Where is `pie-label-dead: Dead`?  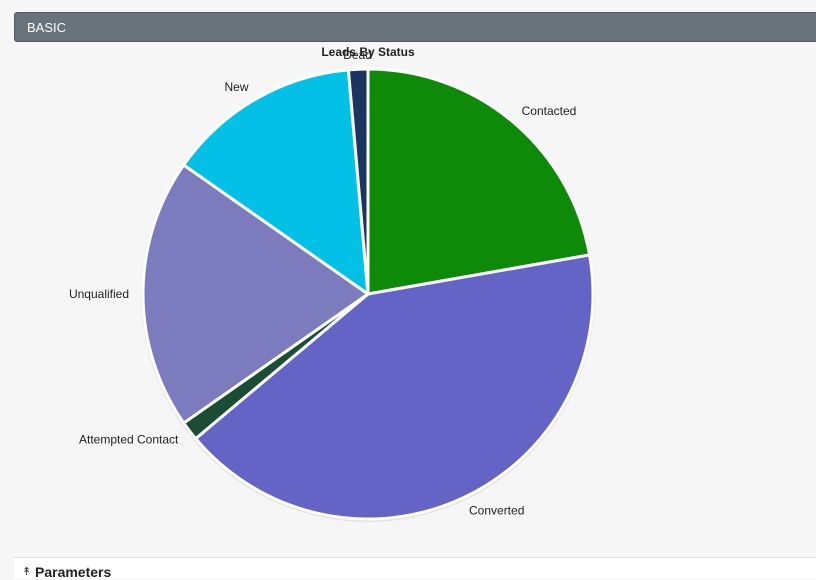
pie-label-dead: Dead is located at coordinates (357, 55).